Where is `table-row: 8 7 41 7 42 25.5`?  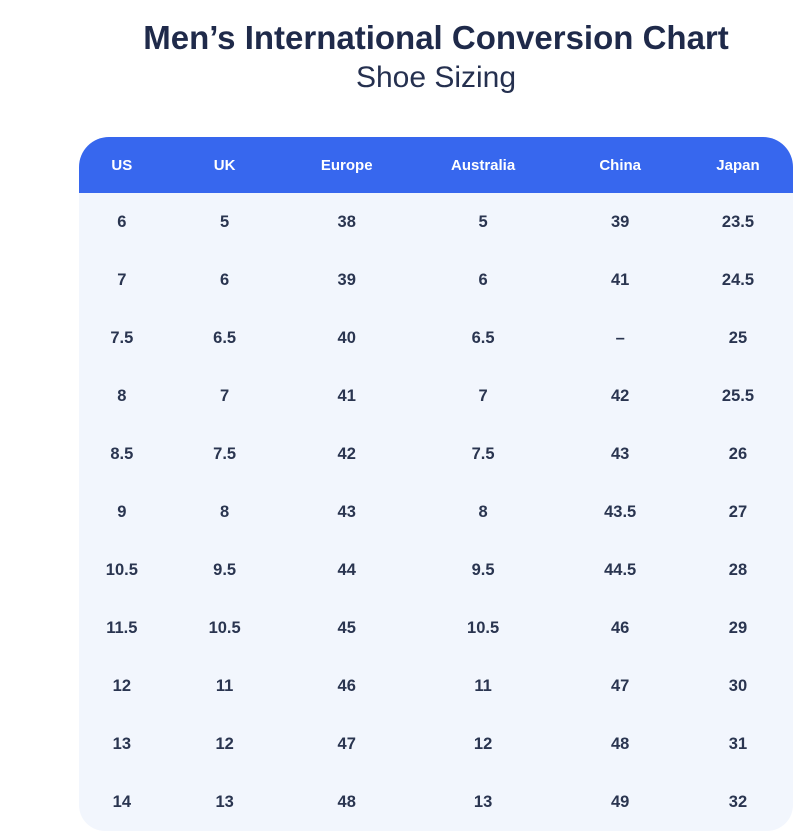
table-row: 8 7 41 7 42 25.5 is located at coordinates (436, 396).